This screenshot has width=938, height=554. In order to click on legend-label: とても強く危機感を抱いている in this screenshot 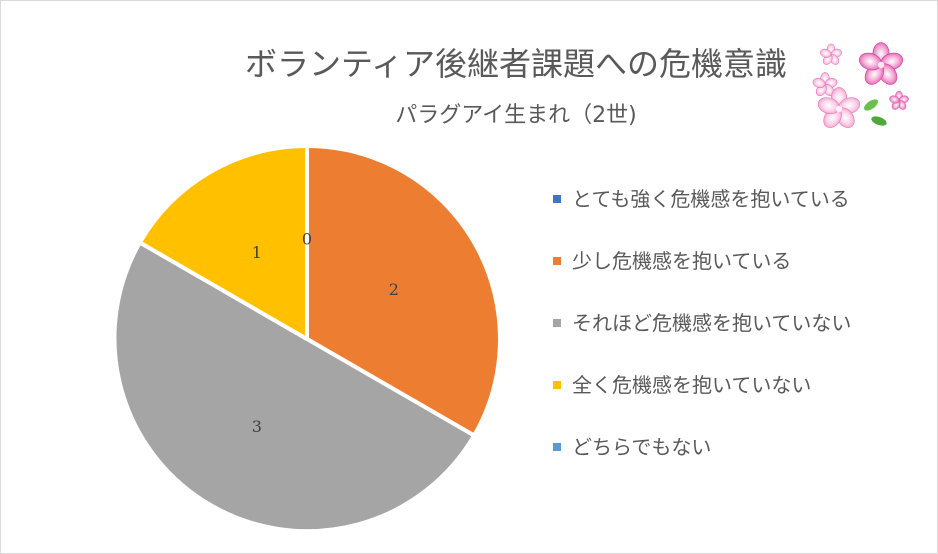, I will do `click(711, 199)`.